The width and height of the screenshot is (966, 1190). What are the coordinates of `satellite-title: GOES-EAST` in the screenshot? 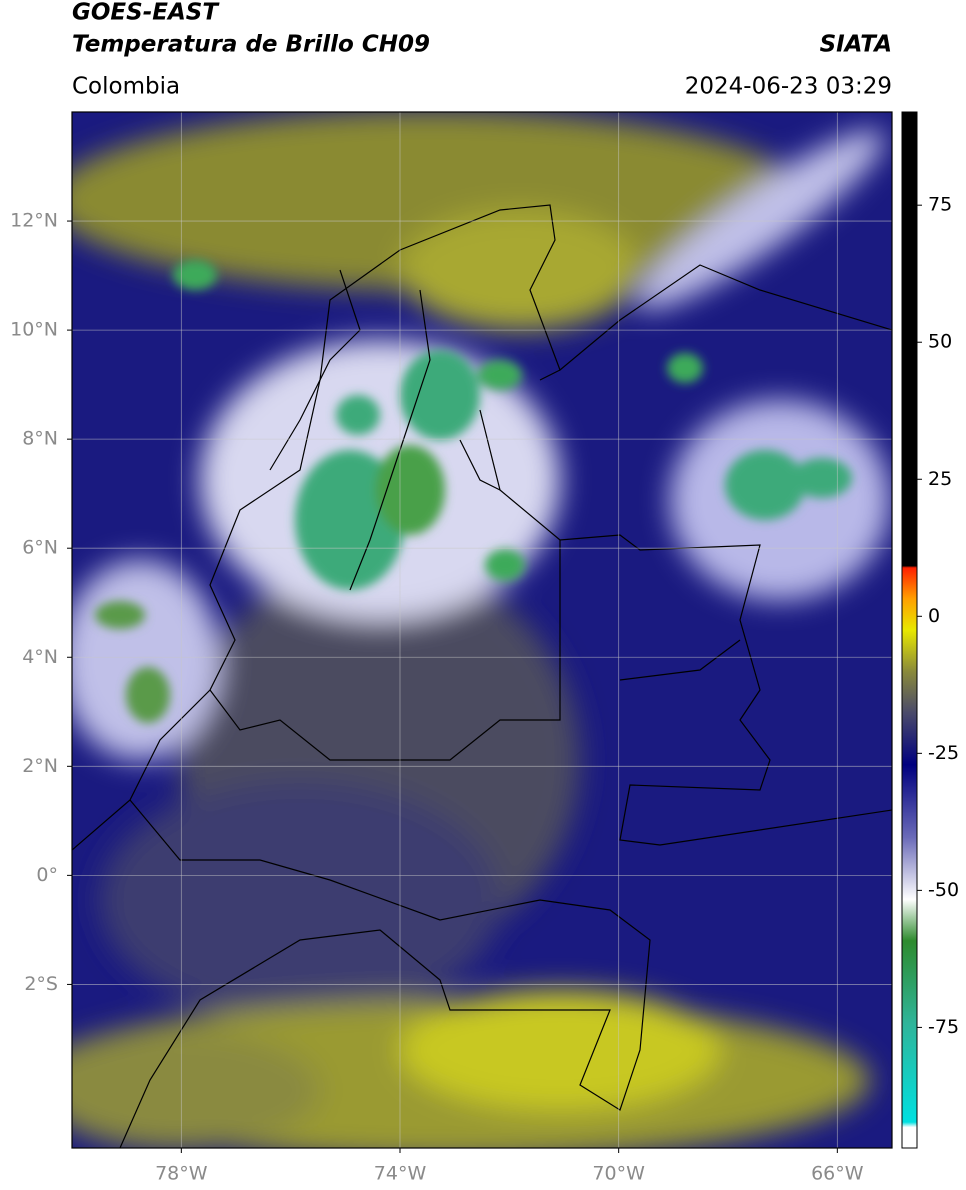 It's located at (146, 13).